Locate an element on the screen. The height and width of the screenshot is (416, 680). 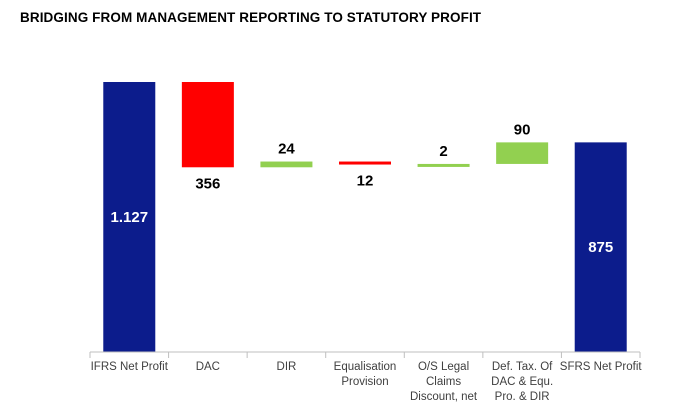
value-label: 1.127 is located at coordinates (130, 217).